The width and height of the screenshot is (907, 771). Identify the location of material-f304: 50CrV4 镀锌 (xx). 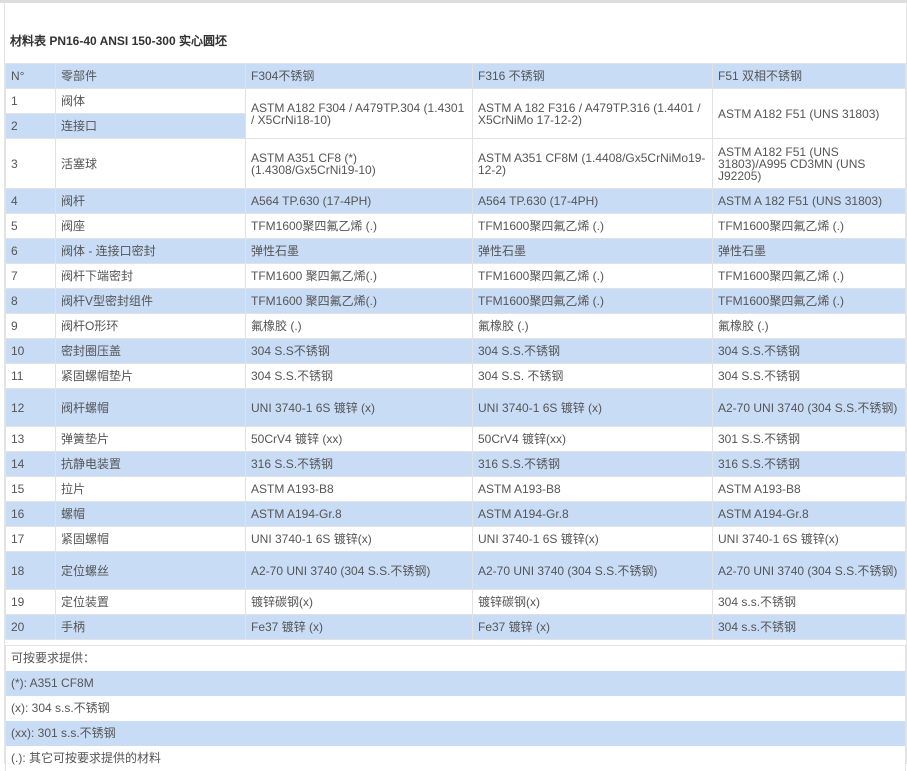
(359, 439).